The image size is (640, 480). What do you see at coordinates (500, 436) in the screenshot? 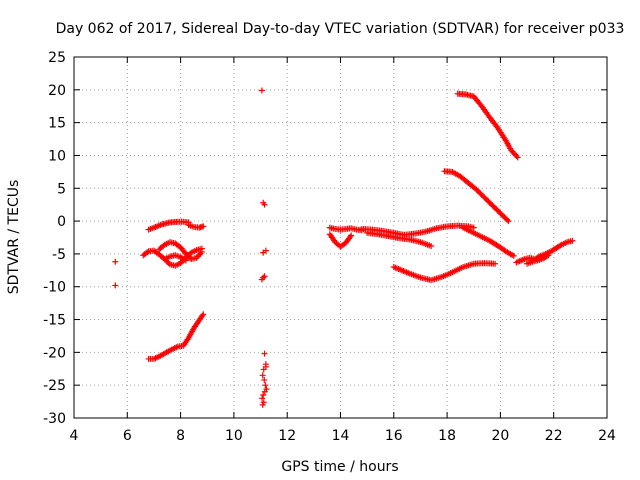
I see `x-tick-label: 20` at bounding box center [500, 436].